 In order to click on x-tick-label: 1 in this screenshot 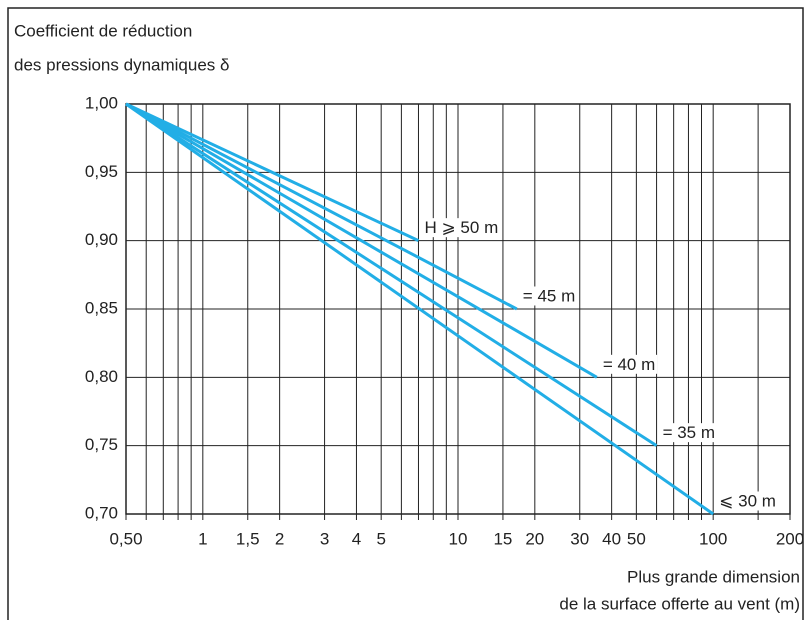, I will do `click(202, 538)`.